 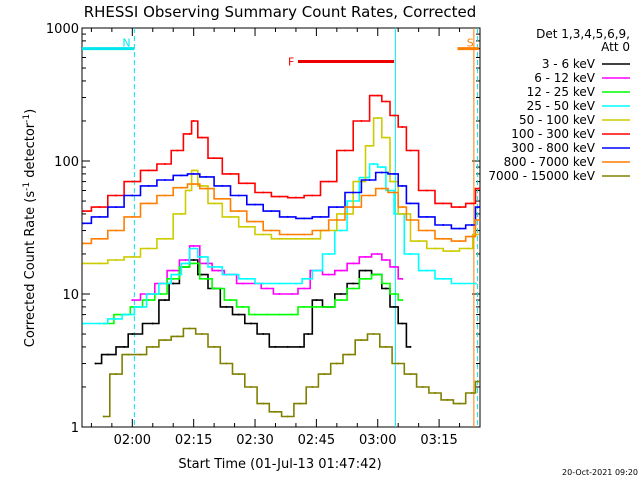 What do you see at coordinates (550, 162) in the screenshot?
I see `legend-label: 800 - 7000 keV` at bounding box center [550, 162].